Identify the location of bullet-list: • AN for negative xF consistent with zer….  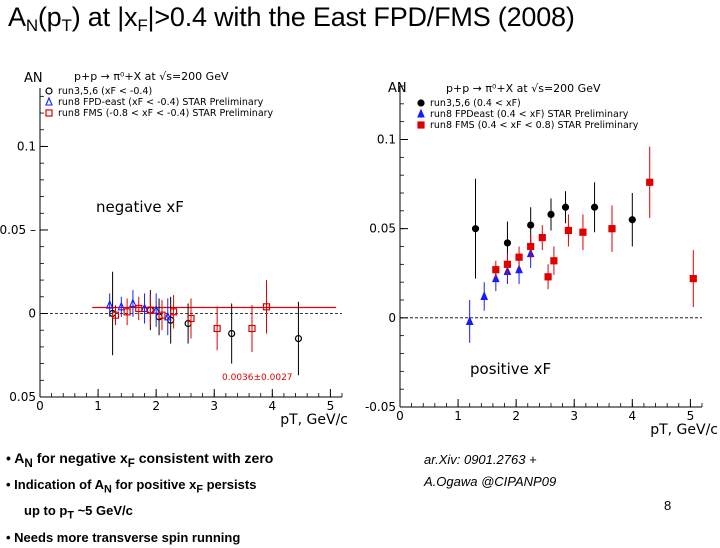
(139, 498).